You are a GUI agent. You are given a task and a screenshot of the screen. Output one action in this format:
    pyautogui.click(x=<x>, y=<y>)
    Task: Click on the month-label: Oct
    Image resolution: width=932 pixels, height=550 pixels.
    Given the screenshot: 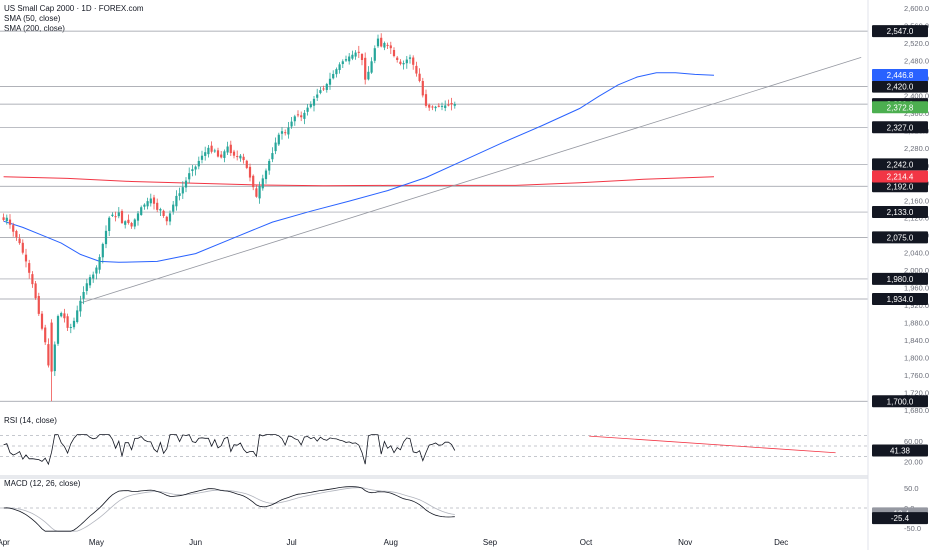 What is the action you would take?
    pyautogui.click(x=586, y=542)
    